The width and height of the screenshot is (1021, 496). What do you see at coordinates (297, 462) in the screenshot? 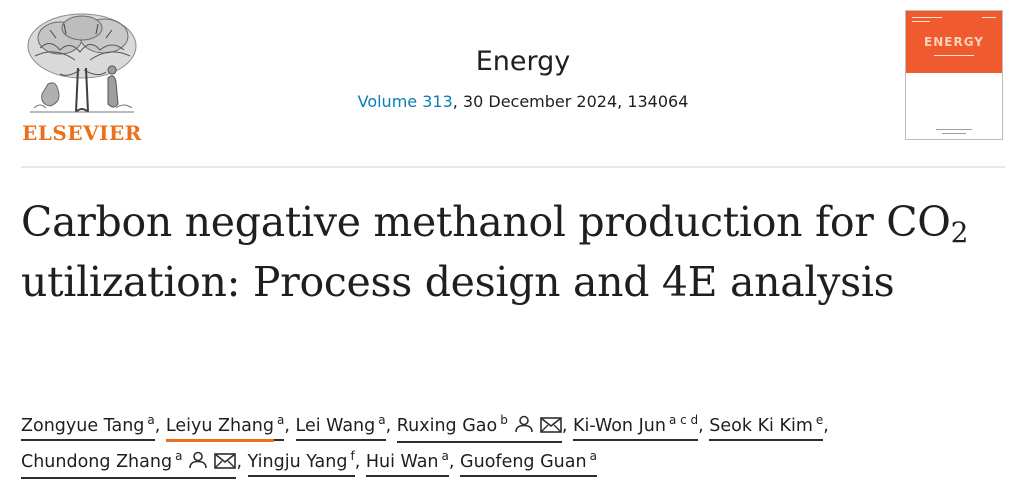
I see `author-name: Yingju Yang` at bounding box center [297, 462].